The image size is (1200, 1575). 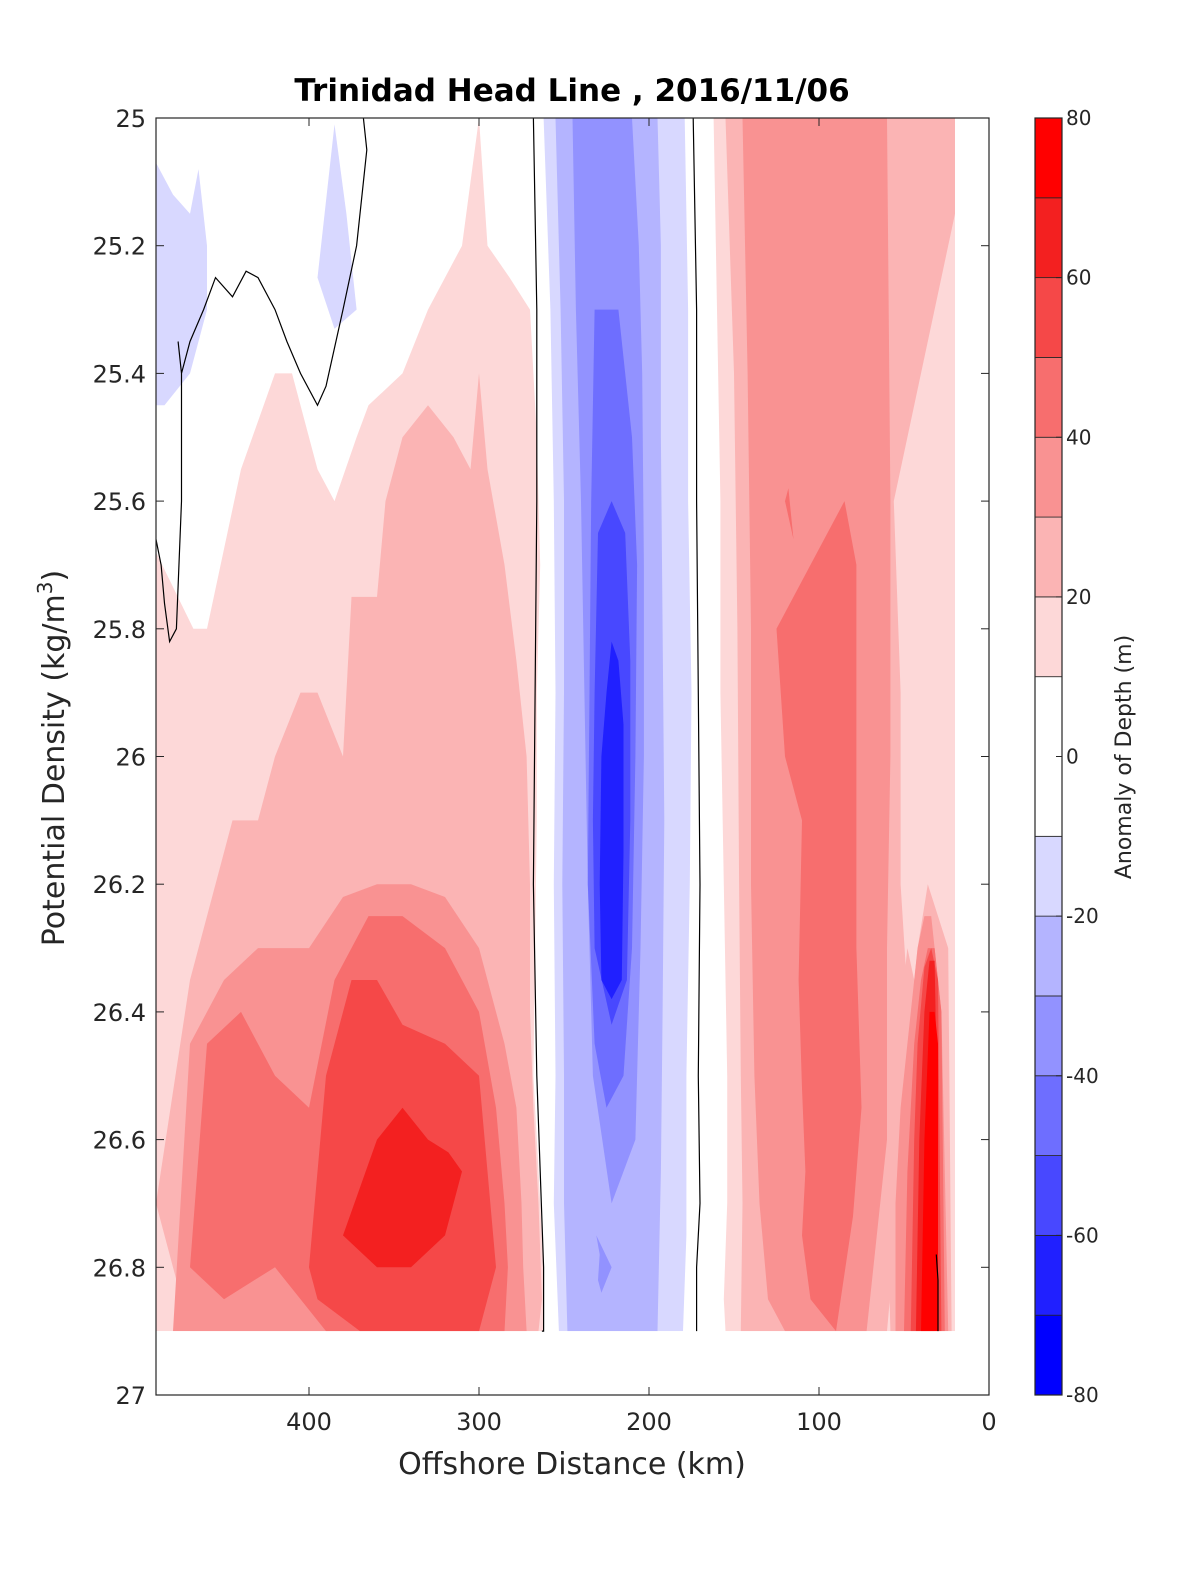 What do you see at coordinates (819, 1422) in the screenshot?
I see `x-tick-label: 100` at bounding box center [819, 1422].